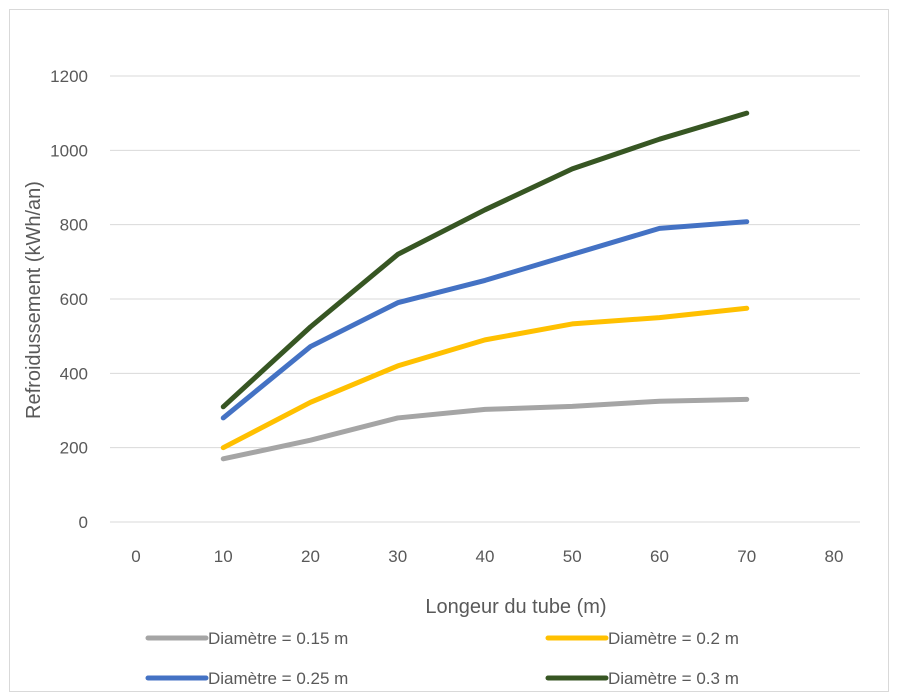 This screenshot has width=901, height=697. I want to click on x-tick-label: 10, so click(223, 556).